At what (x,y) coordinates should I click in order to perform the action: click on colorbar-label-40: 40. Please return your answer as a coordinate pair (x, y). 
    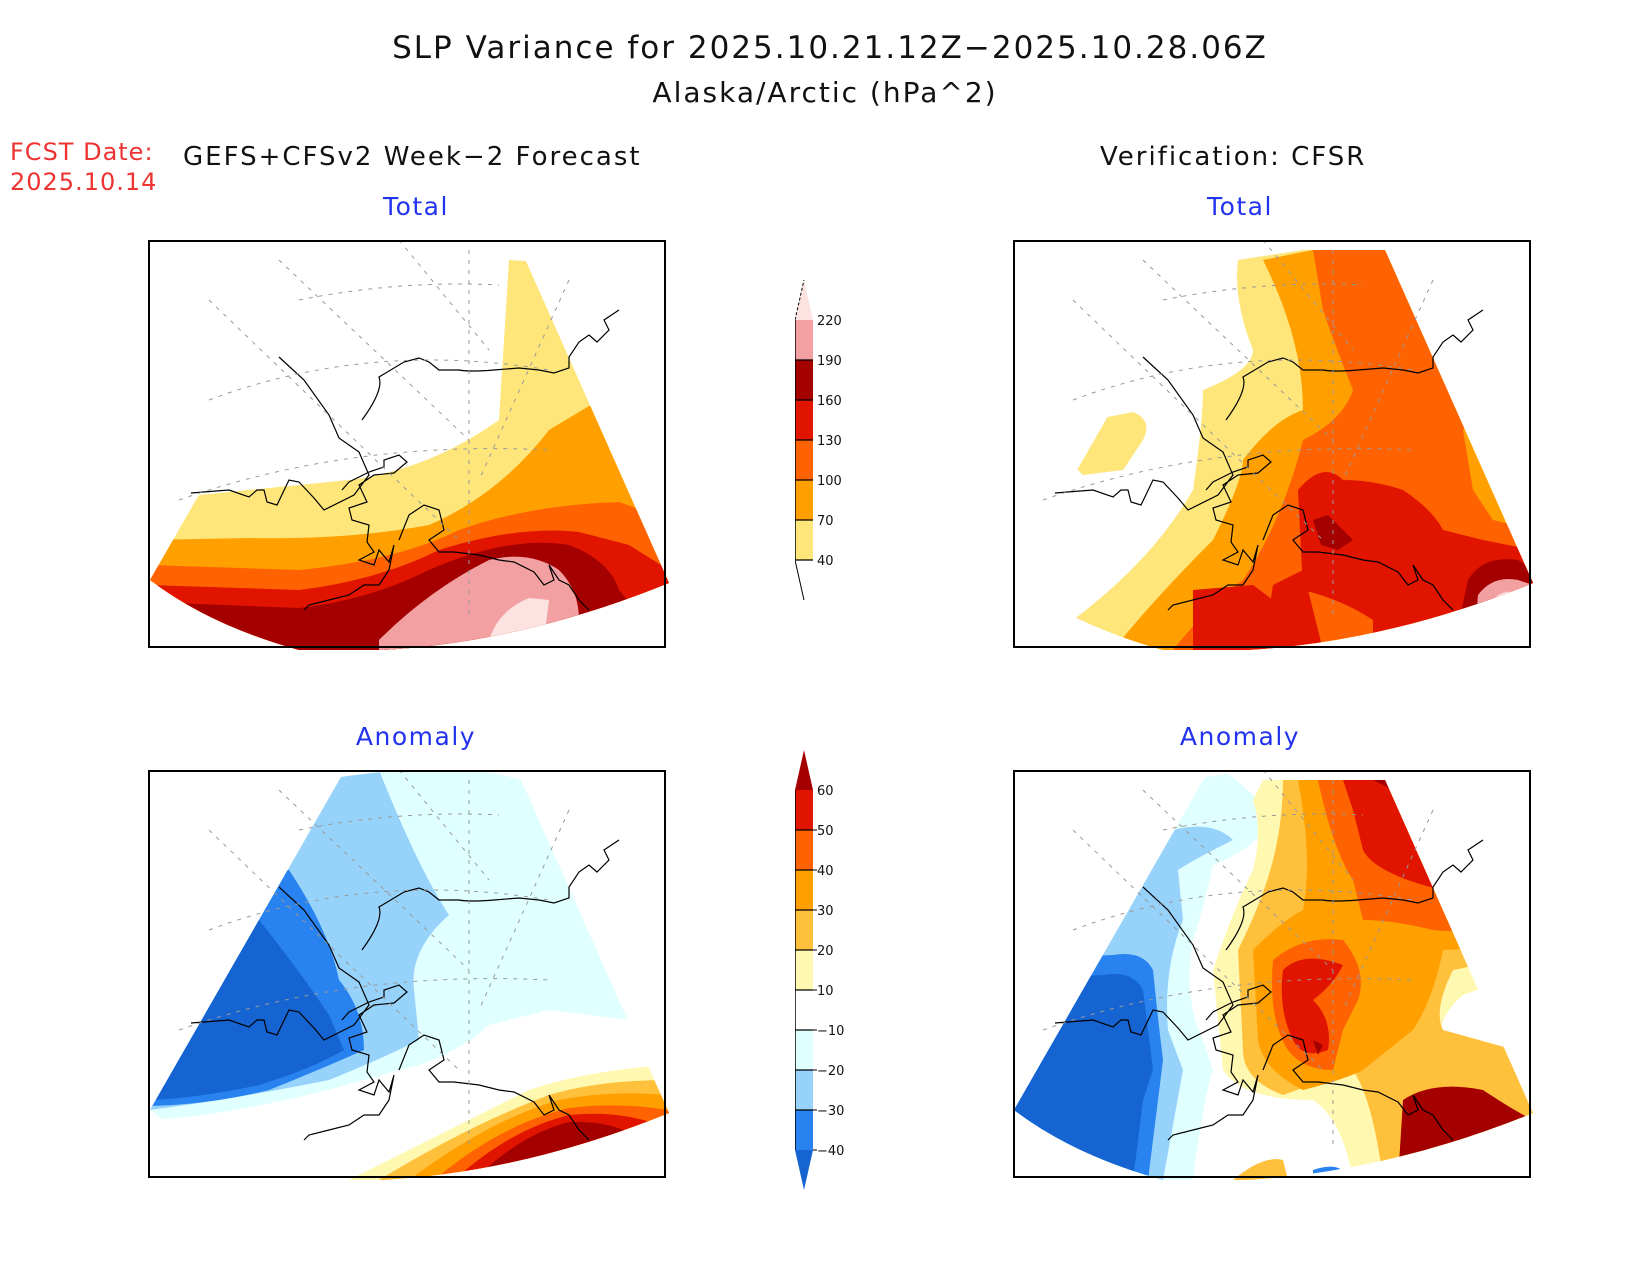
    Looking at the image, I should click on (825, 561).